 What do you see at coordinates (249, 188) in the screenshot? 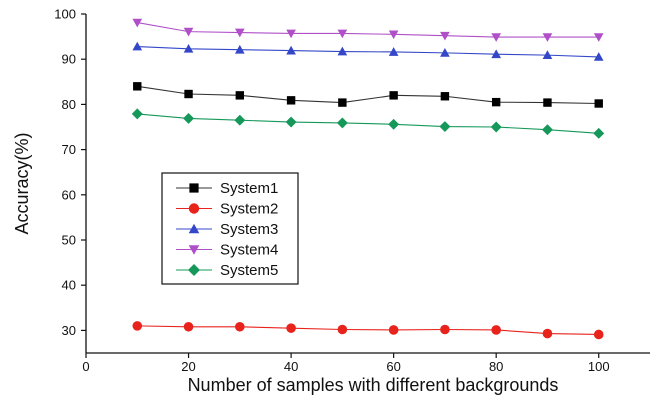
I see `legend-label: System1` at bounding box center [249, 188].